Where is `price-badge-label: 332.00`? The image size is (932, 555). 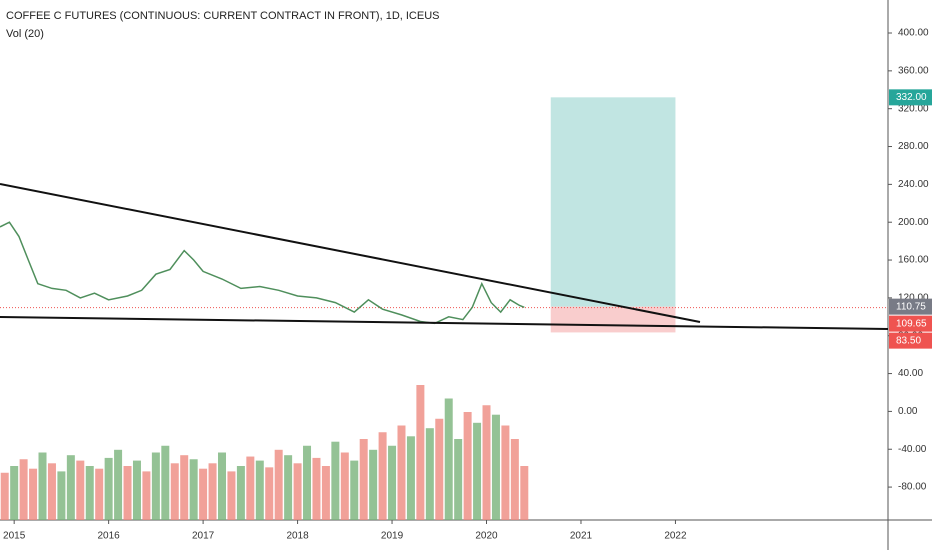
price-badge-label: 332.00 is located at coordinates (911, 97).